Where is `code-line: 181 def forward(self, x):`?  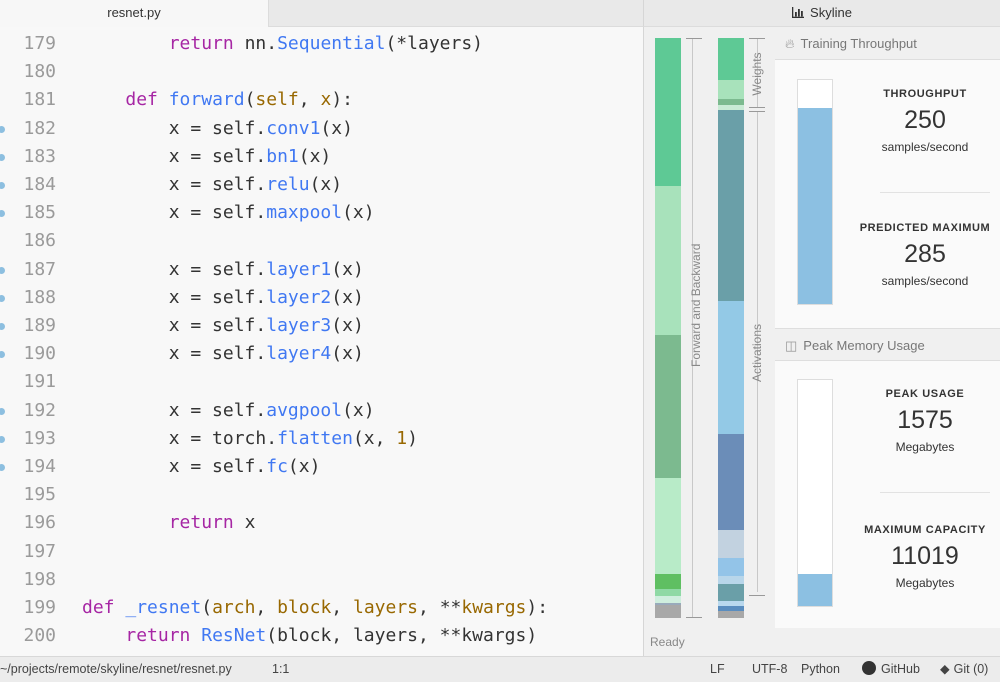
code-line: 181 def forward(self, x): is located at coordinates (321, 100).